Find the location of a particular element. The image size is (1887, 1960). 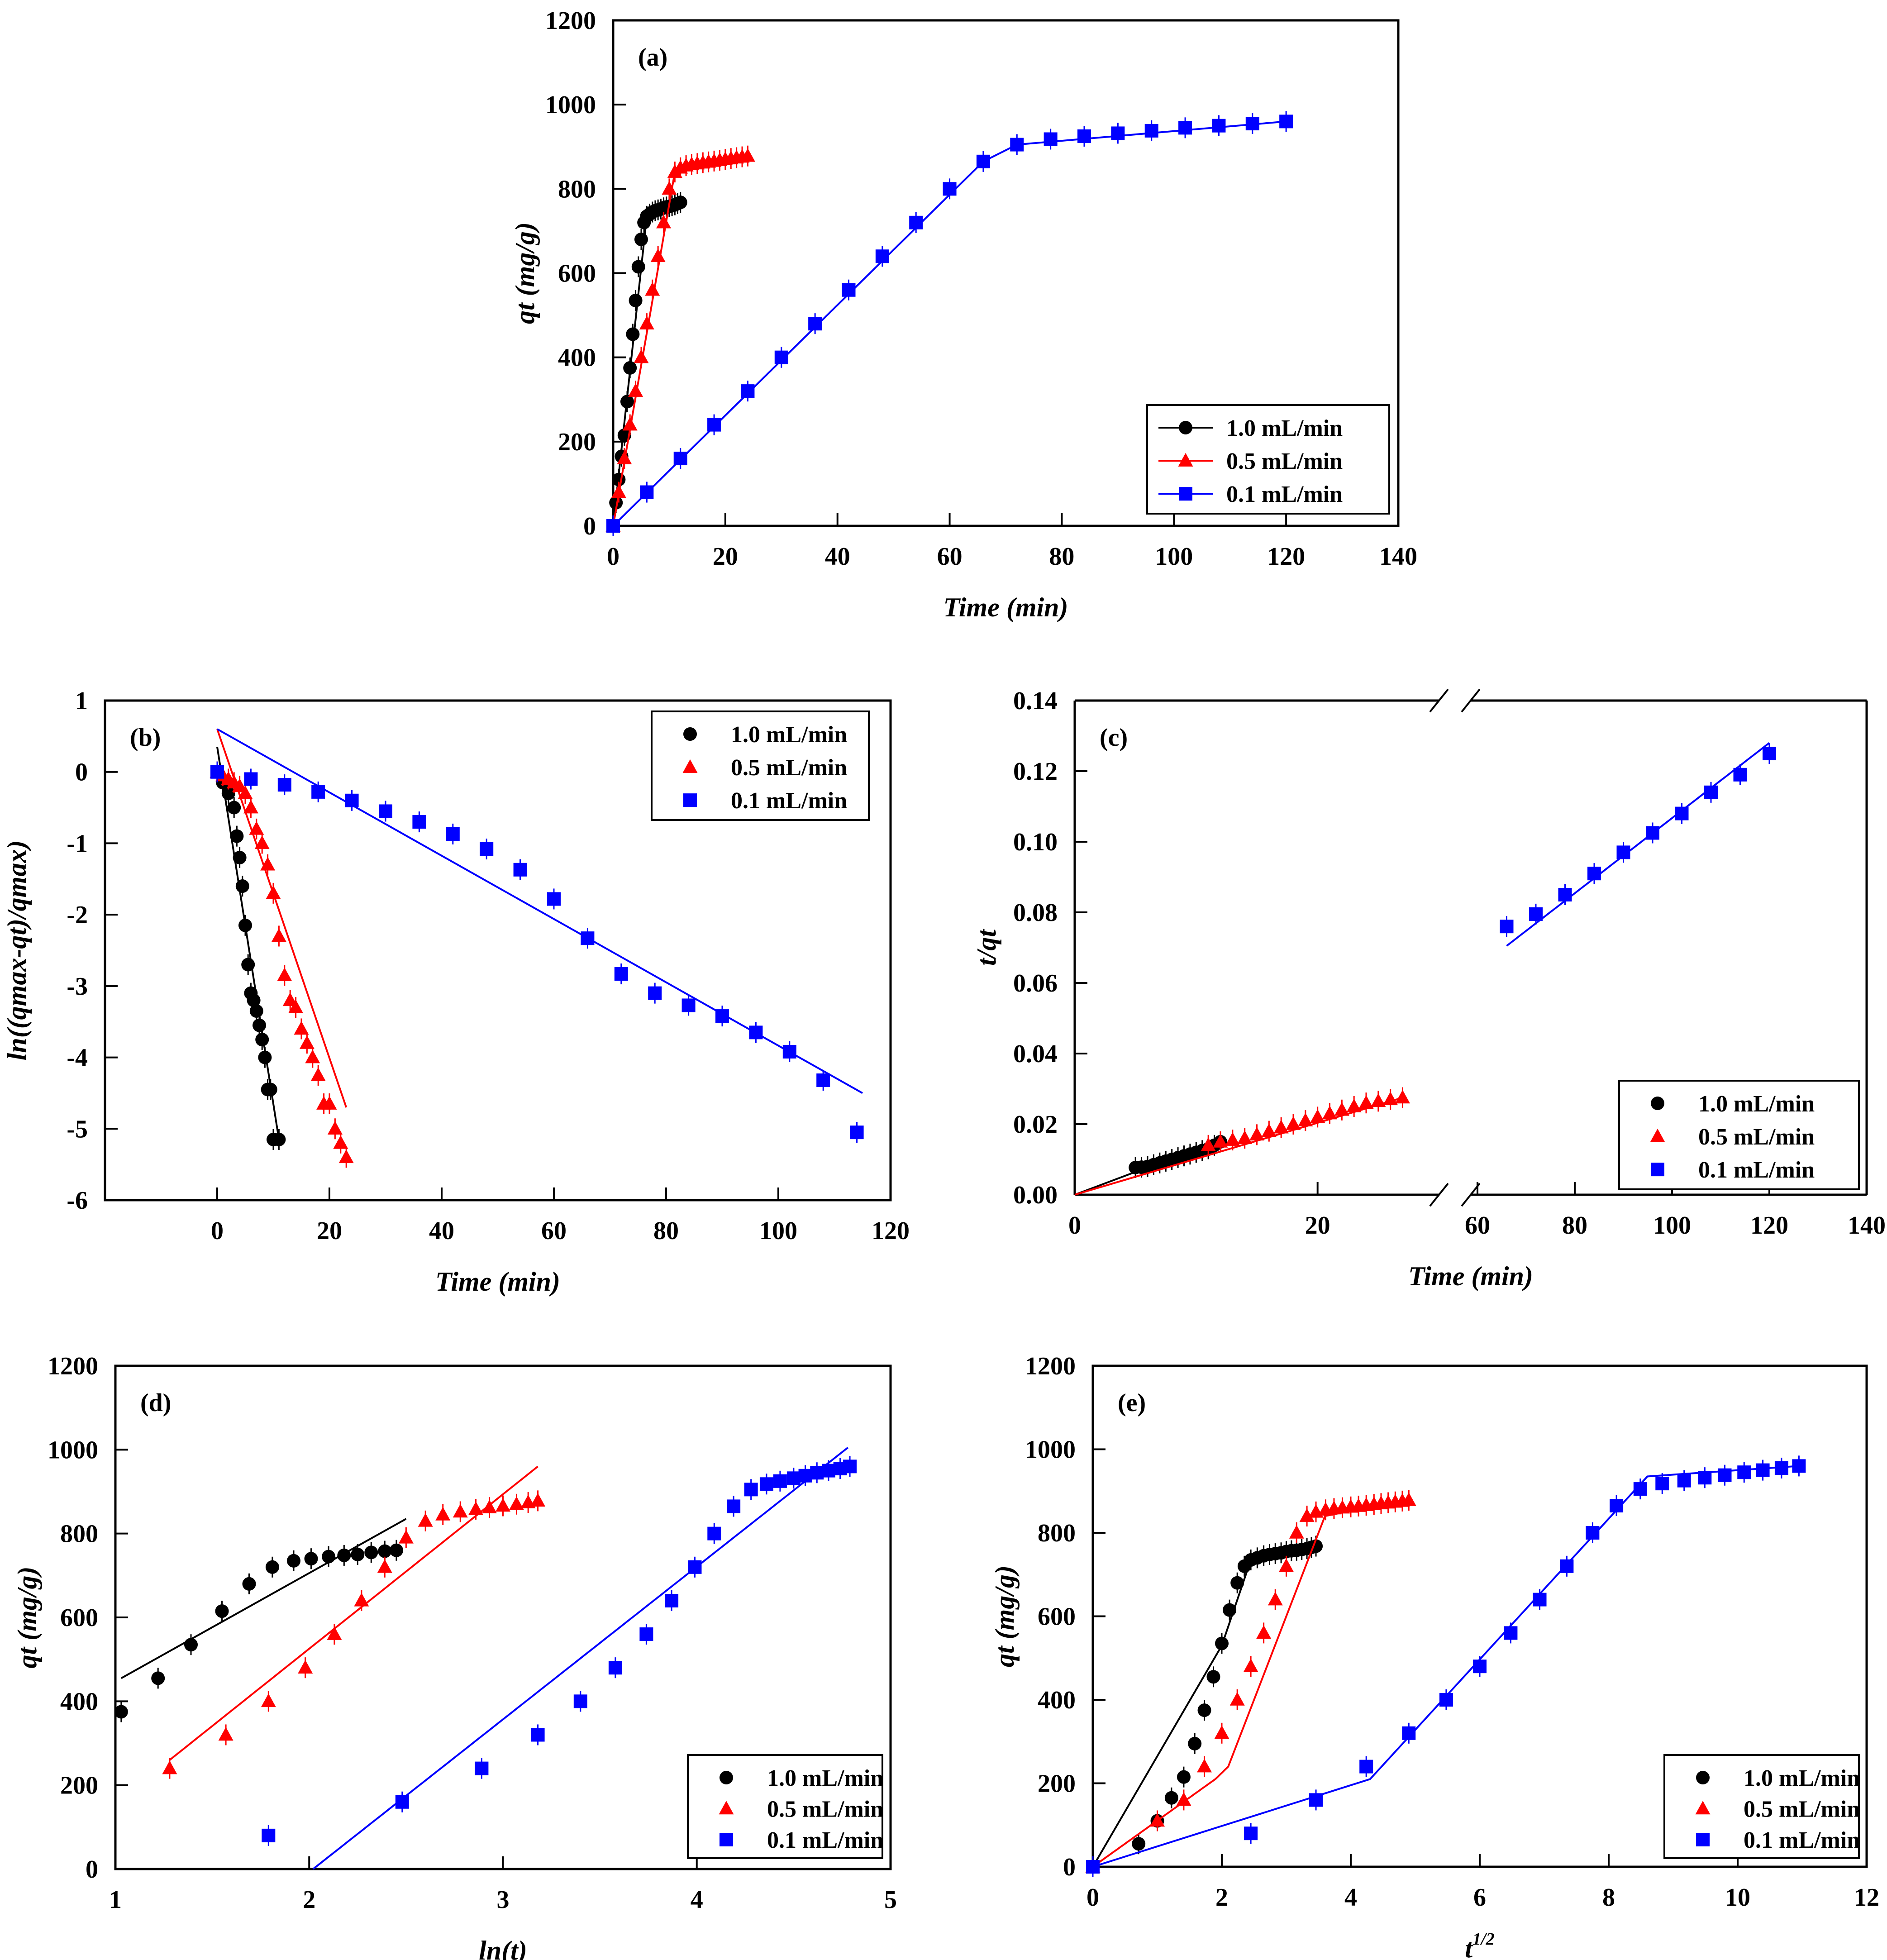

y-tick-label: -5 is located at coordinates (77, 1129).